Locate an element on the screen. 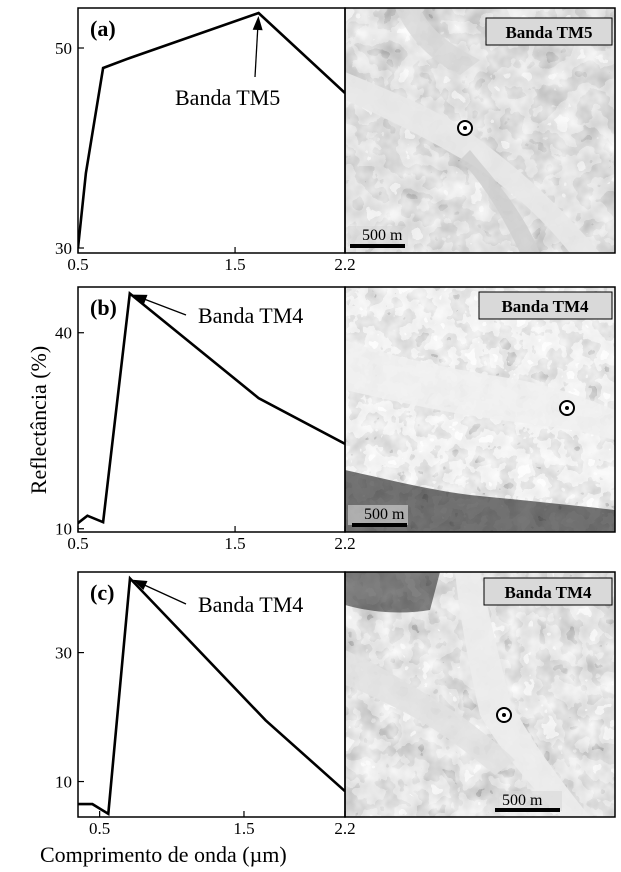 The image size is (621, 872). svg-text: Banda TM5 is located at coordinates (548, 32).